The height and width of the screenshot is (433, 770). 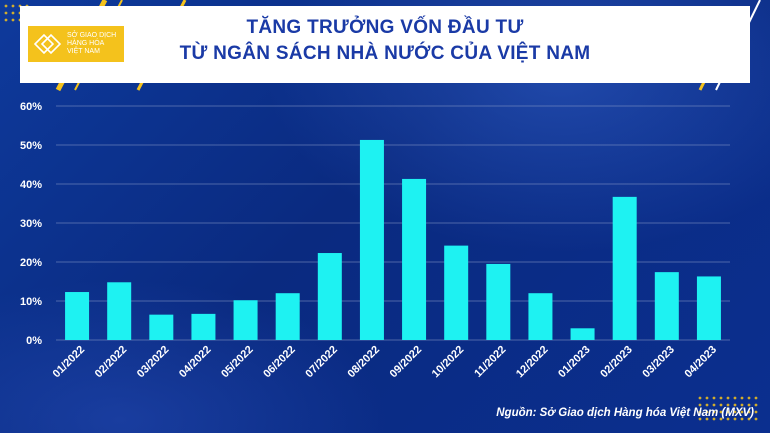 I want to click on x-tick-label: 11/2022, so click(x=490, y=362).